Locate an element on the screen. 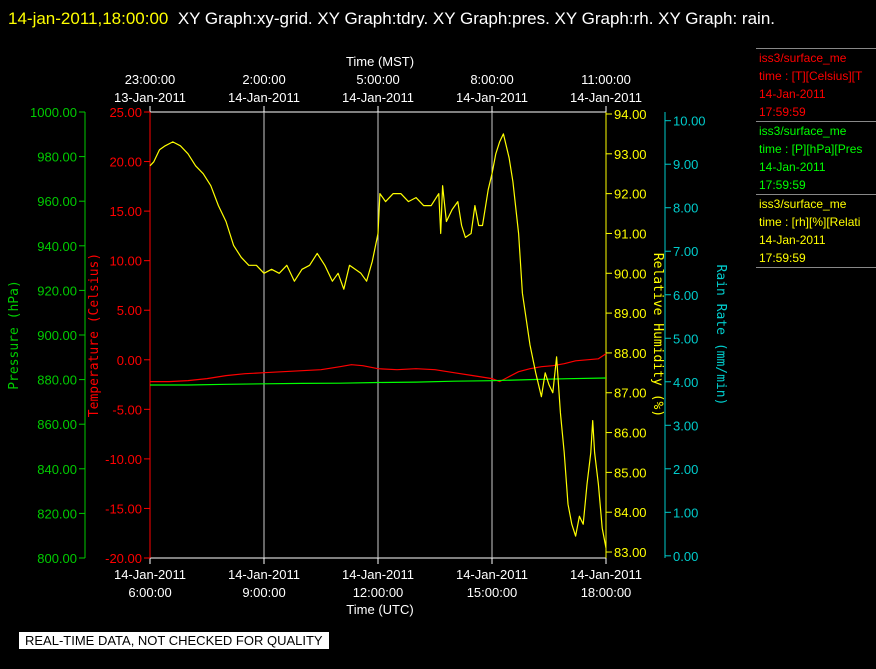 This screenshot has height=669, width=876. rain-tick-label: 0.00 is located at coordinates (685, 556).